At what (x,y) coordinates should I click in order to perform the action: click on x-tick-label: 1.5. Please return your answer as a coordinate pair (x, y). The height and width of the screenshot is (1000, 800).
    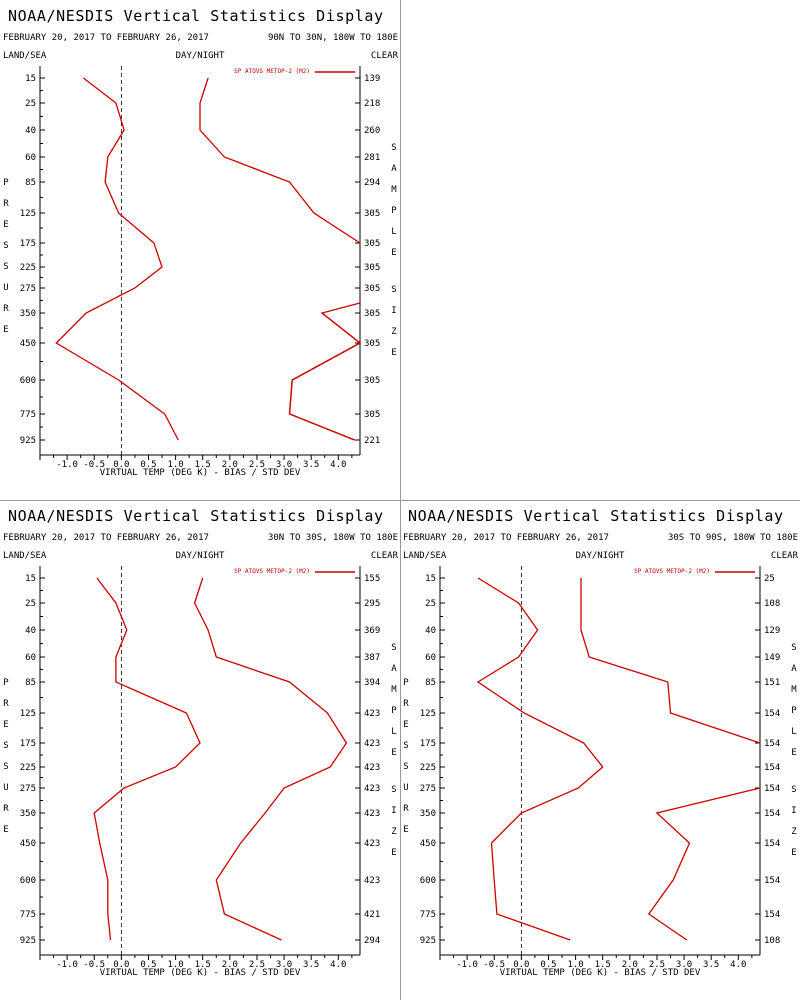
    Looking at the image, I should click on (203, 465).